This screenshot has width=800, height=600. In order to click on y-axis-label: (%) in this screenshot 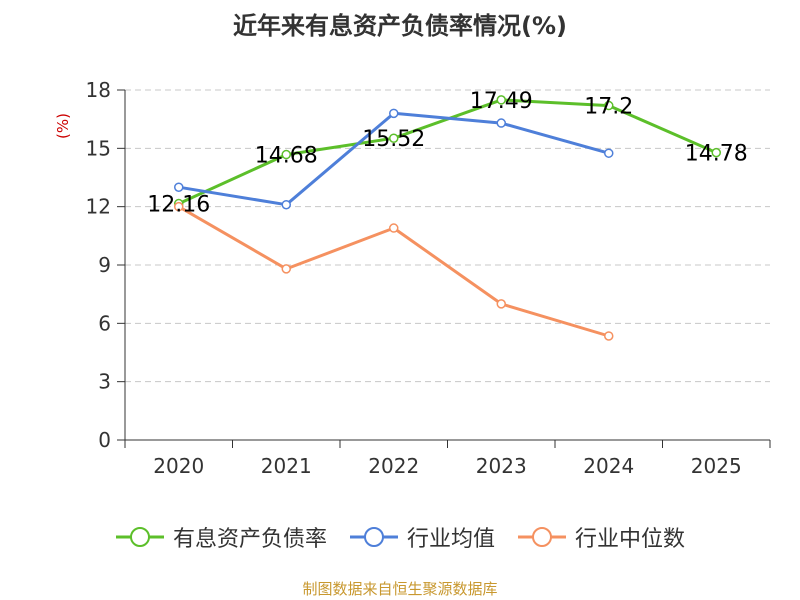, I will do `click(63, 126)`.